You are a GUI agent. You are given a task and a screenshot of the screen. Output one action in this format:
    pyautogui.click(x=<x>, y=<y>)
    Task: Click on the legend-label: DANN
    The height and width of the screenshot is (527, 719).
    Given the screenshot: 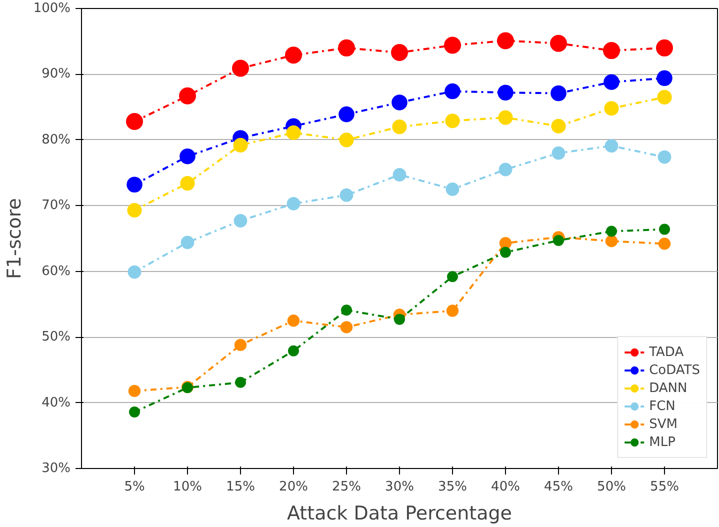 What is the action you would take?
    pyautogui.click(x=668, y=388)
    